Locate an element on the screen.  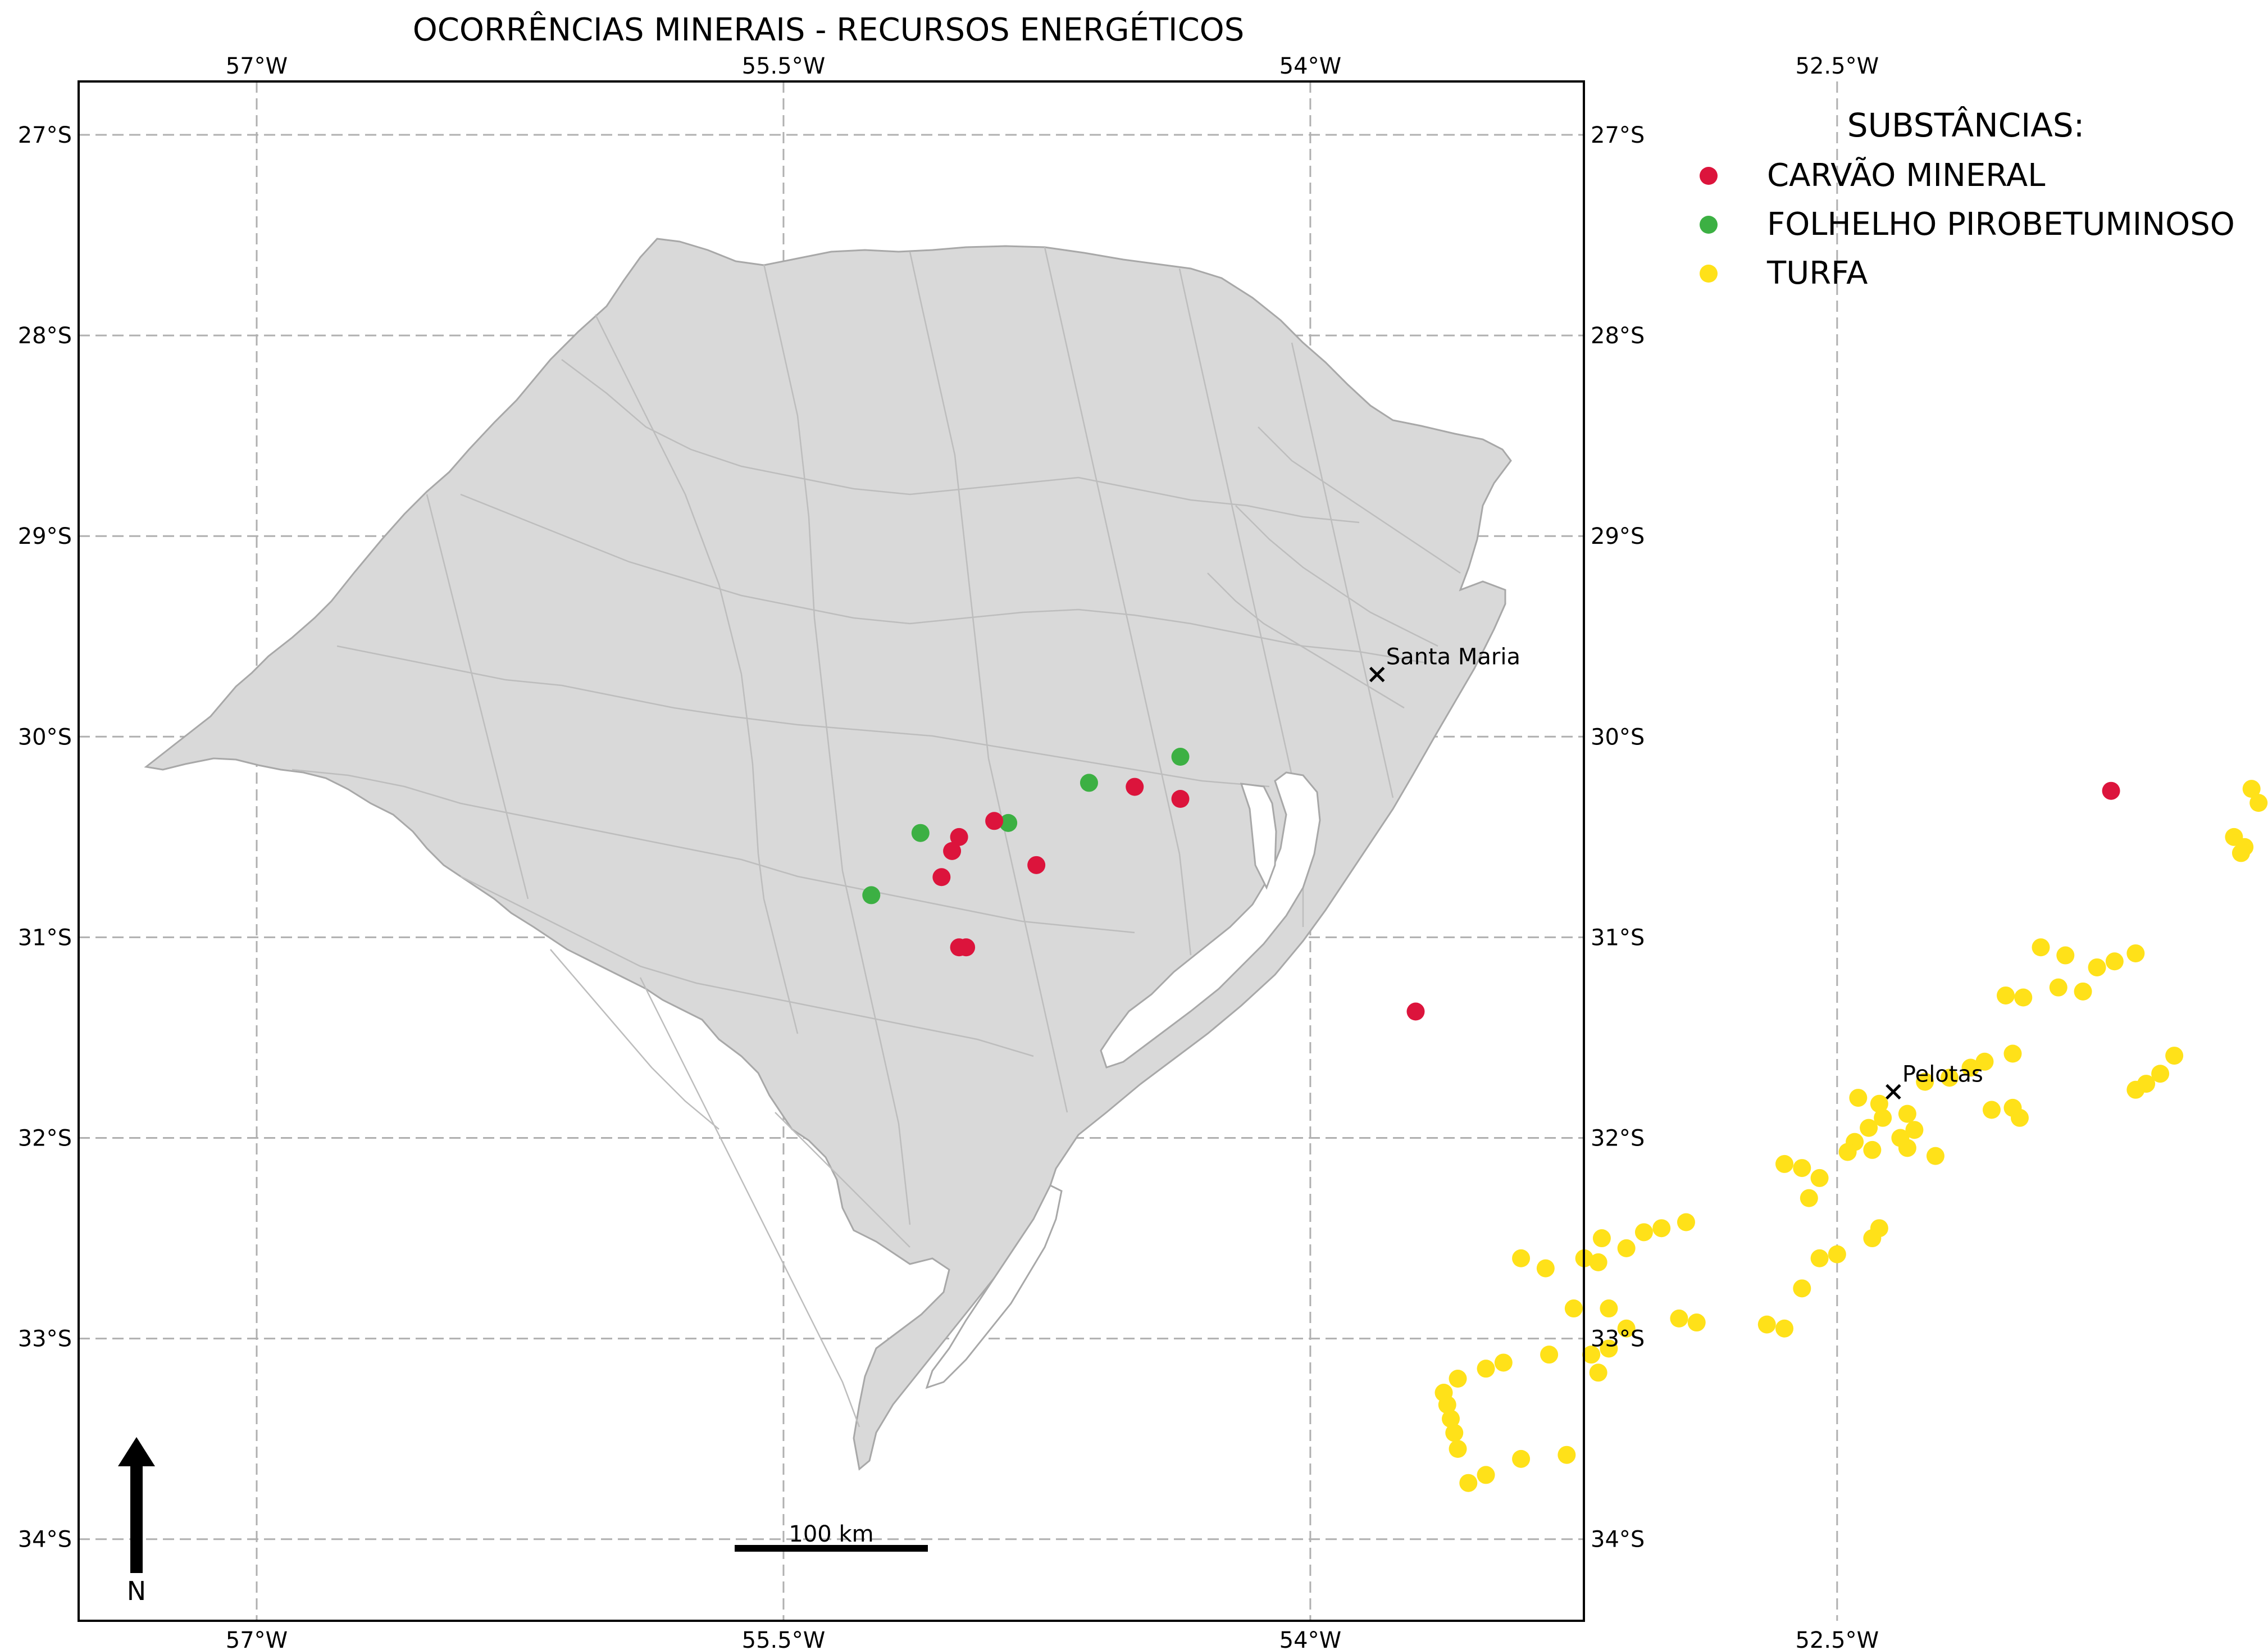
legend-label-carvao: CARVÃO MINERAL is located at coordinates (1906, 175).